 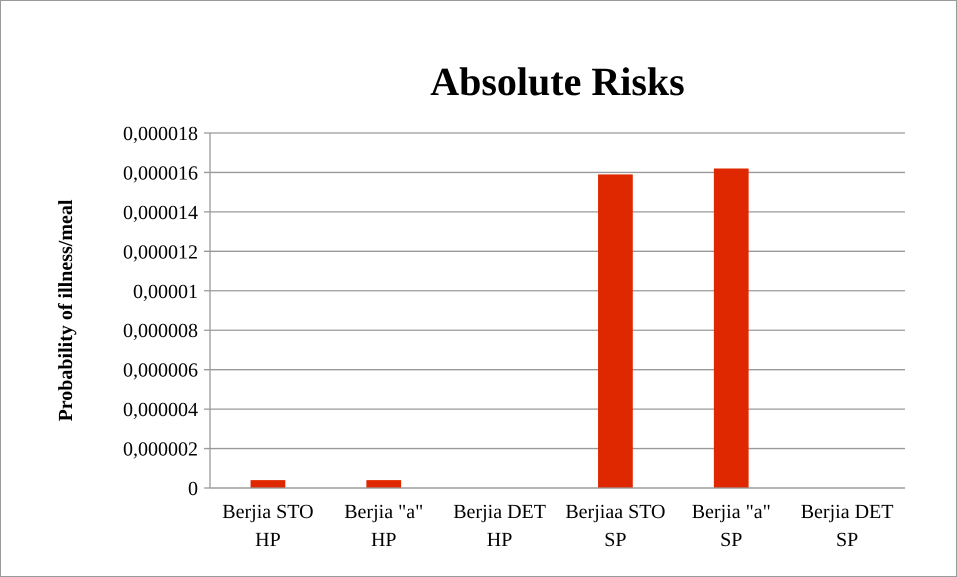 What do you see at coordinates (193, 489) in the screenshot?
I see `y-tick-label: 0` at bounding box center [193, 489].